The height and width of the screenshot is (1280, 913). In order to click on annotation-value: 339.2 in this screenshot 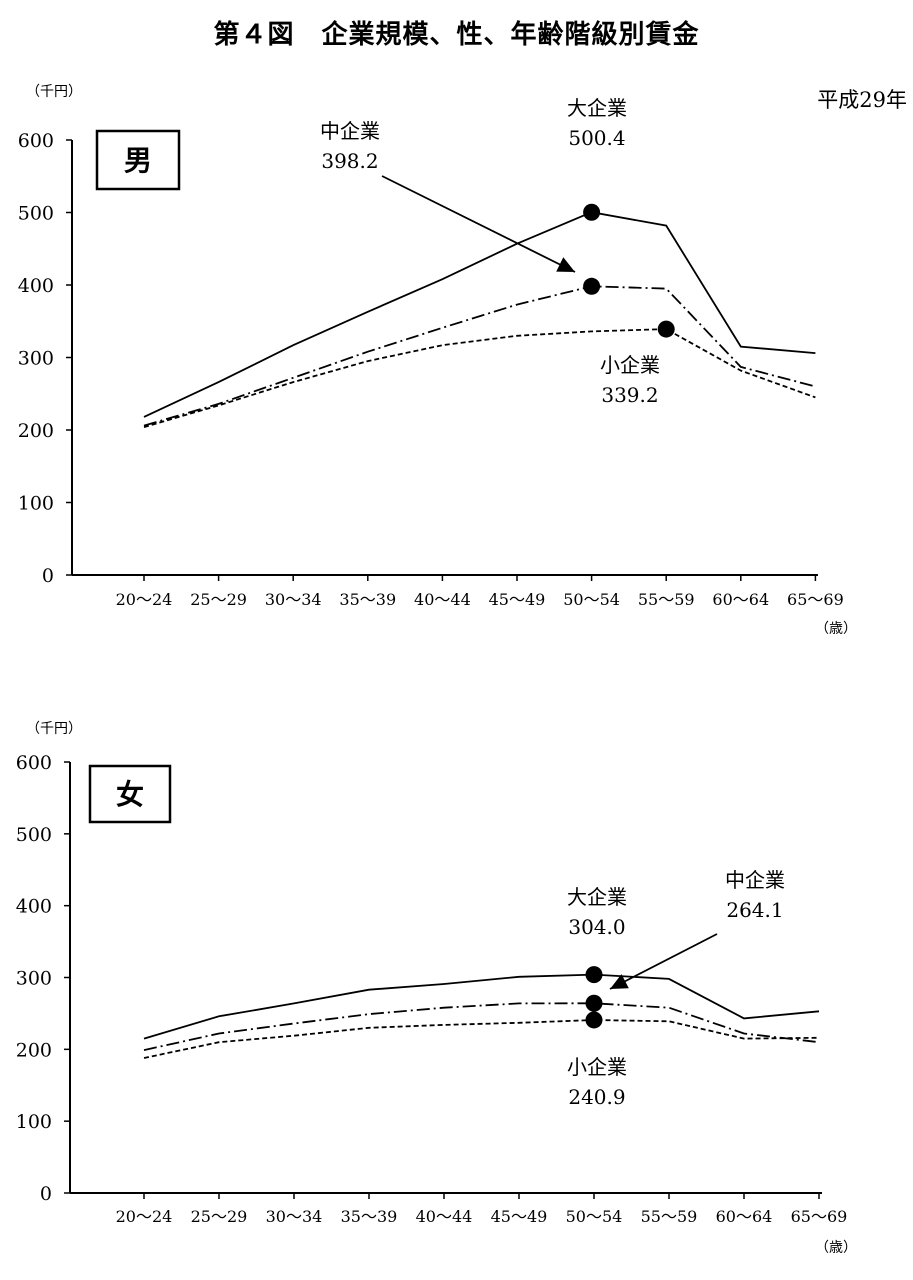, I will do `click(629, 395)`.